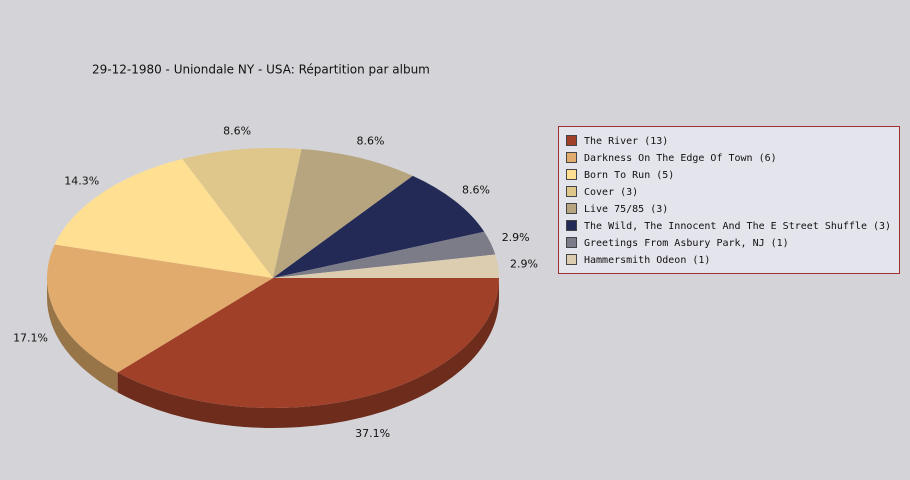 This screenshot has width=910, height=480. What do you see at coordinates (372, 433) in the screenshot?
I see `value-label: 37.1%` at bounding box center [372, 433].